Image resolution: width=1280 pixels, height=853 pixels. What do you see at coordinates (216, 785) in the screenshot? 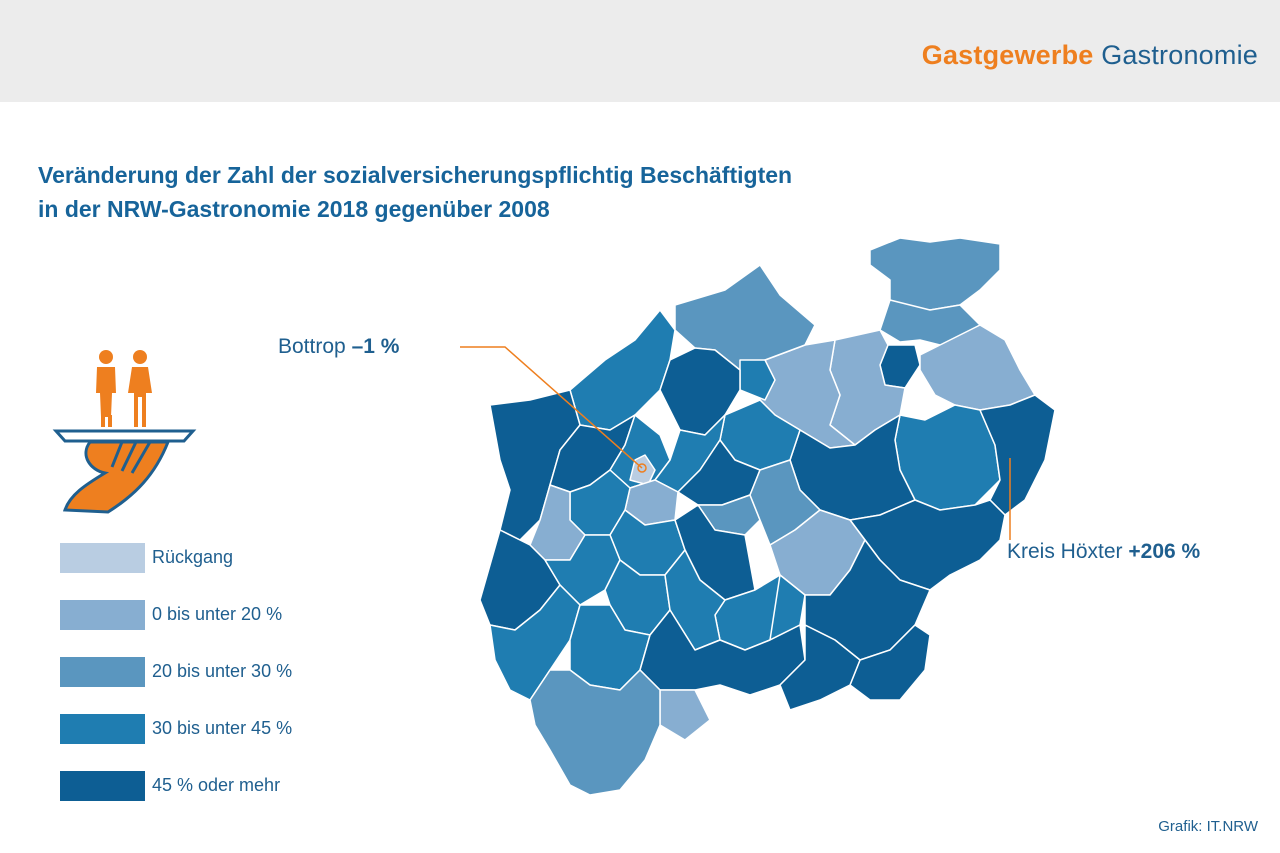
I see `legend-label: 45 % oder mehr` at bounding box center [216, 785].